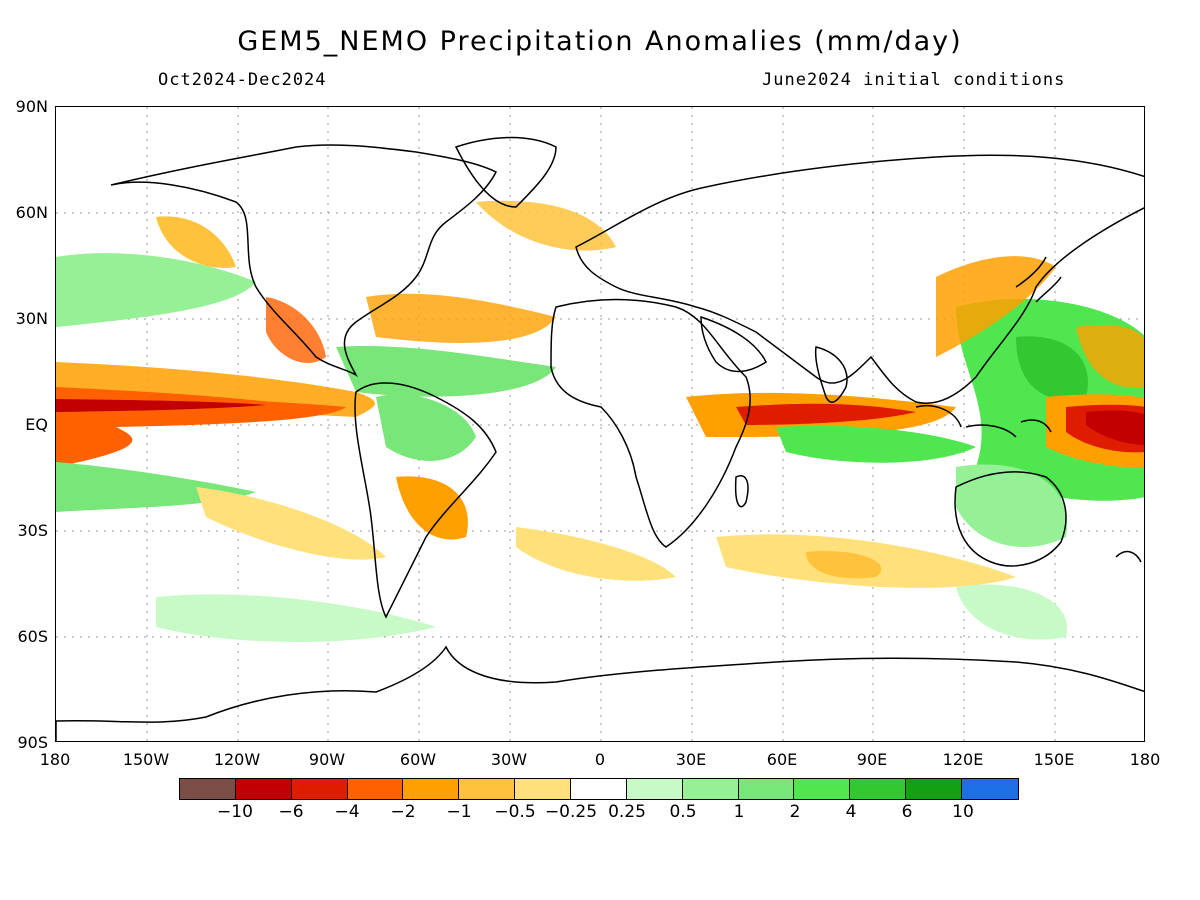  Describe the element at coordinates (872, 759) in the screenshot. I see `lon-label-90e: 90E` at that location.